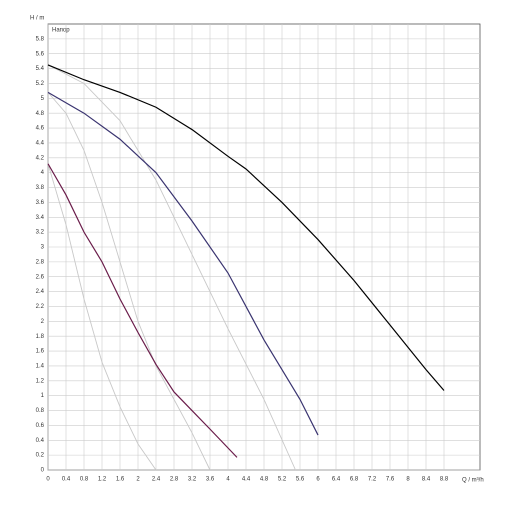 The width and height of the screenshot is (508, 513). Describe the element at coordinates (246, 480) in the screenshot. I see `x-tick-label: 4.4` at that location.